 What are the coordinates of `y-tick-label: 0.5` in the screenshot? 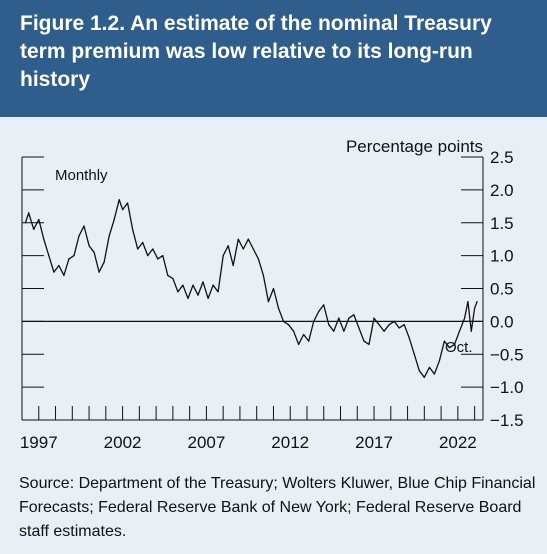 It's located at (502, 289).